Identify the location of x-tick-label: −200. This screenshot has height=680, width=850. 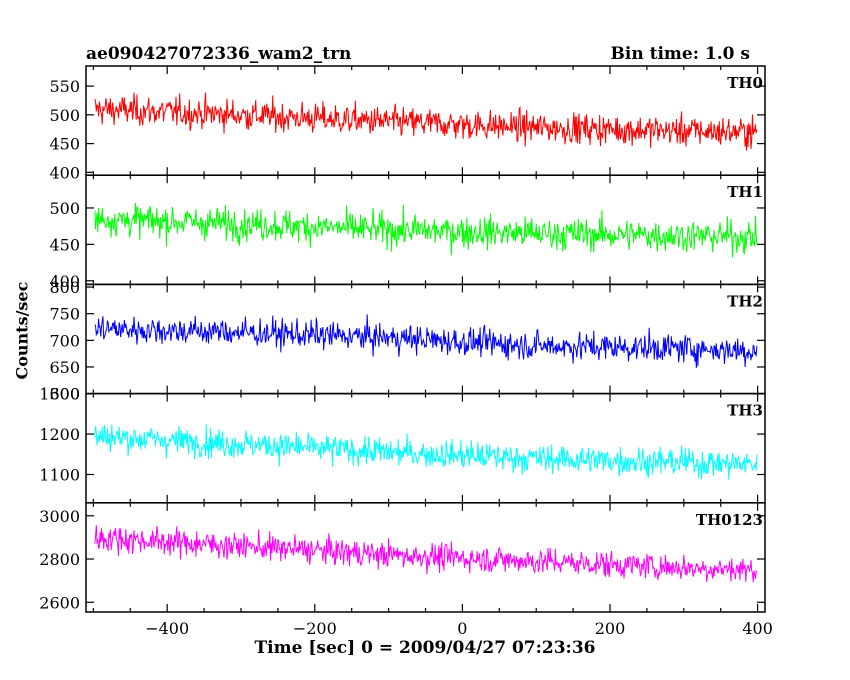
(315, 628).